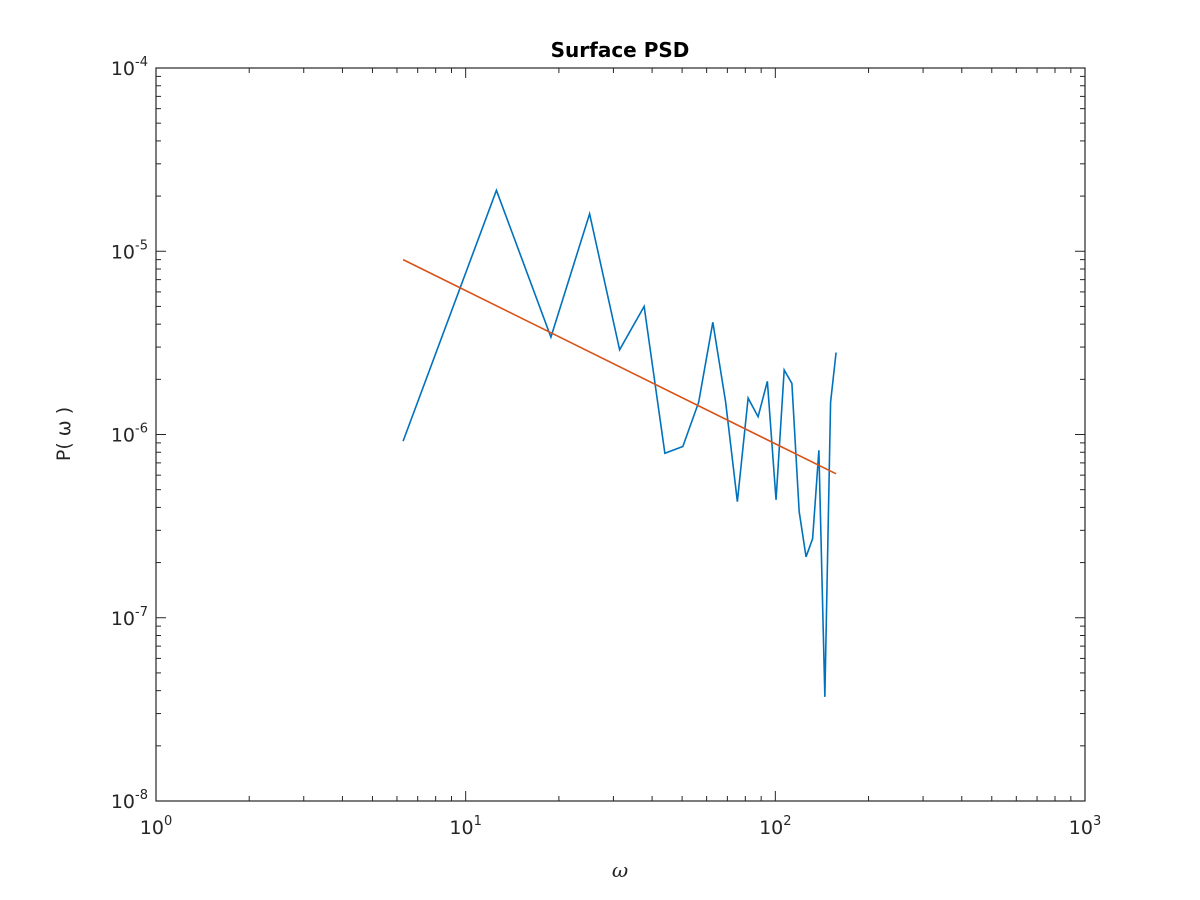  Describe the element at coordinates (129, 250) in the screenshot. I see `y-tick-label: 10⁻⁵` at that location.